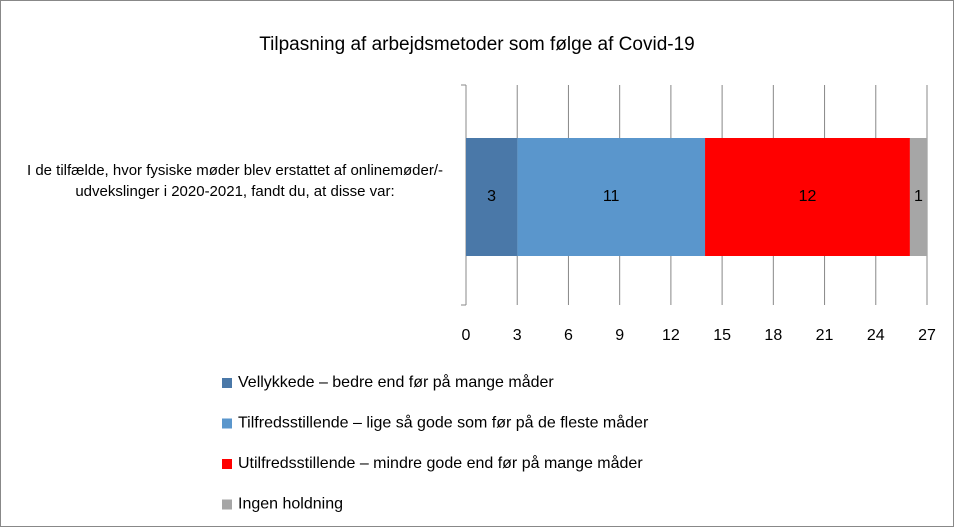 The image size is (954, 527). Describe the element at coordinates (568, 335) in the screenshot. I see `x-tick-label: 6` at that location.